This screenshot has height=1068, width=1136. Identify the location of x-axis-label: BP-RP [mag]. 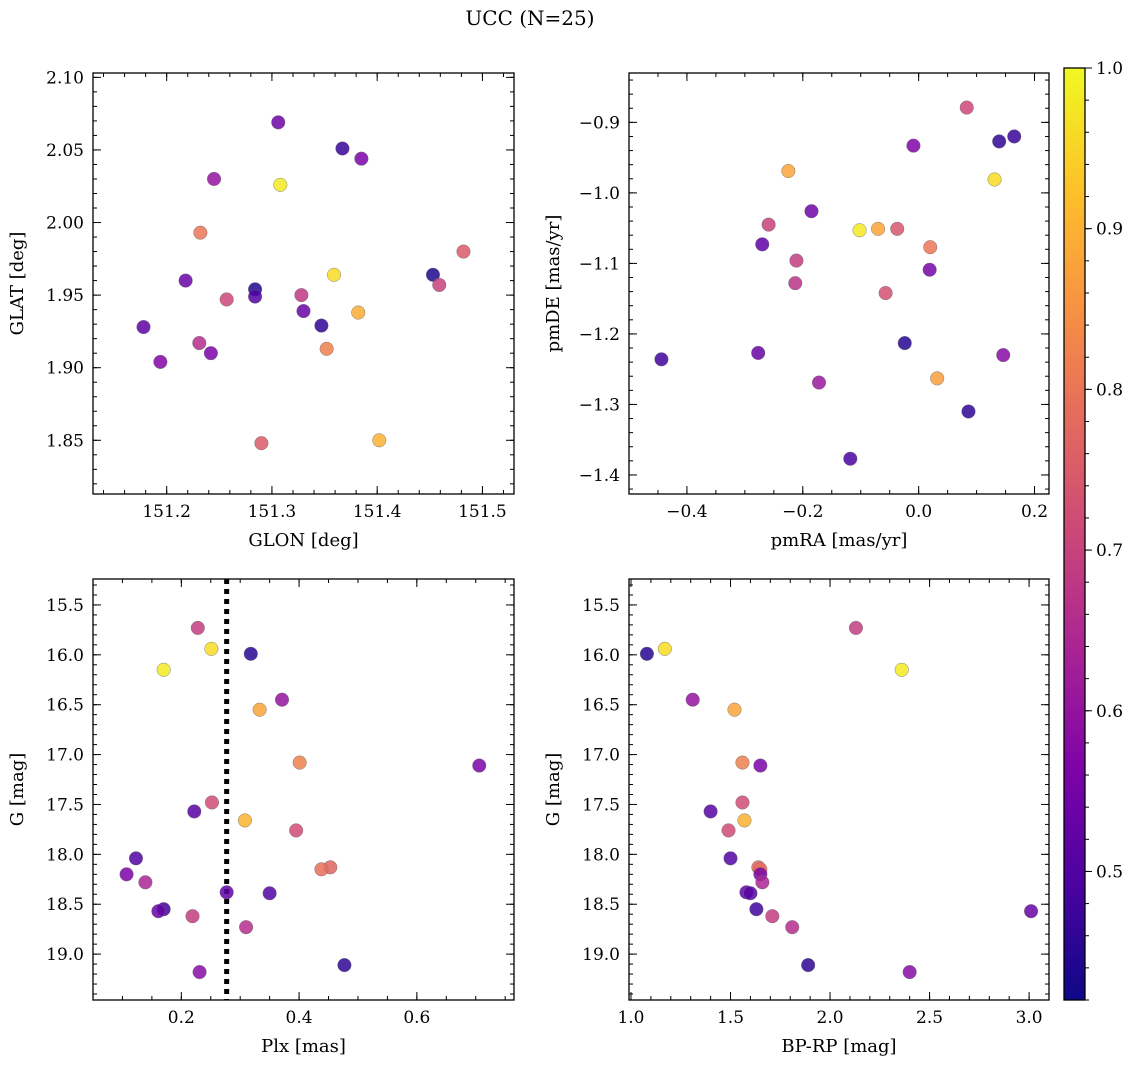
(838, 1046).